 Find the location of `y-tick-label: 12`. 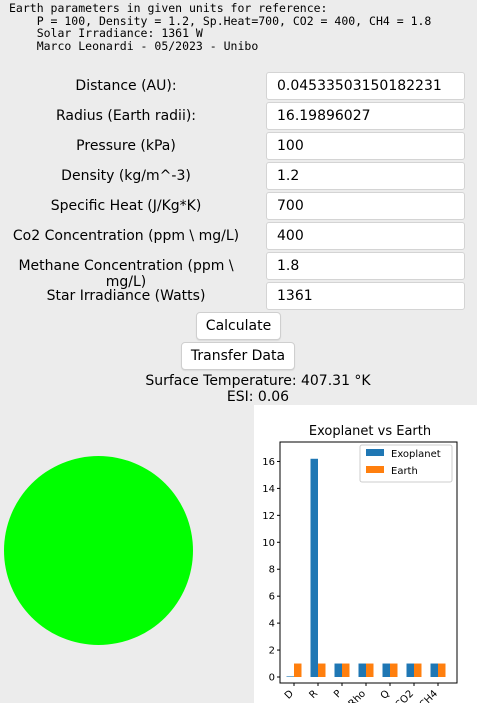

y-tick-label: 12 is located at coordinates (268, 516).